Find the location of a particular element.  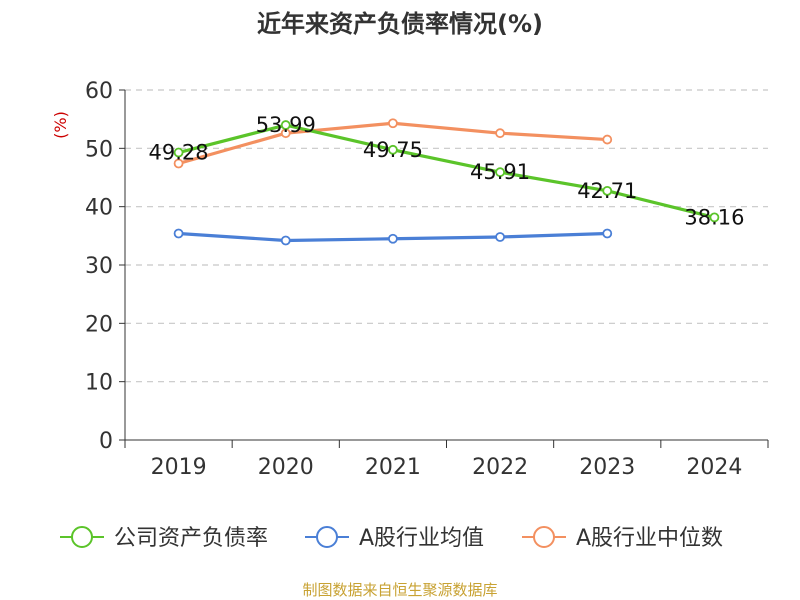

y-tick-label: 40 is located at coordinates (99, 208).